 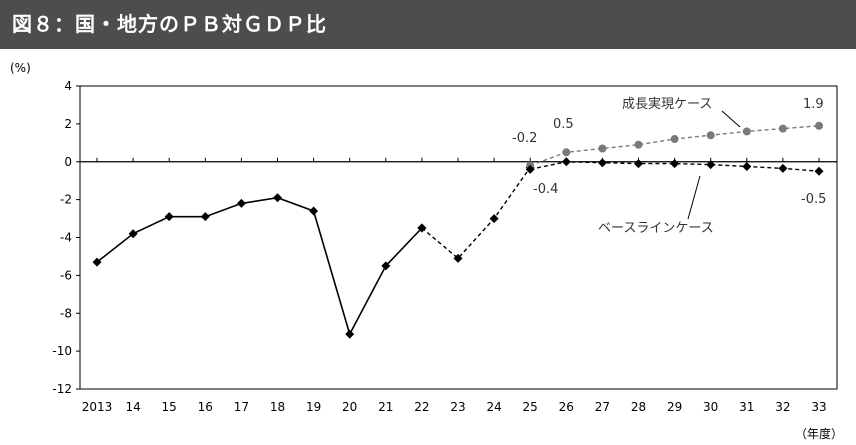 What do you see at coordinates (731, 119) in the screenshot?
I see `legend-pointer-growth` at bounding box center [731, 119].